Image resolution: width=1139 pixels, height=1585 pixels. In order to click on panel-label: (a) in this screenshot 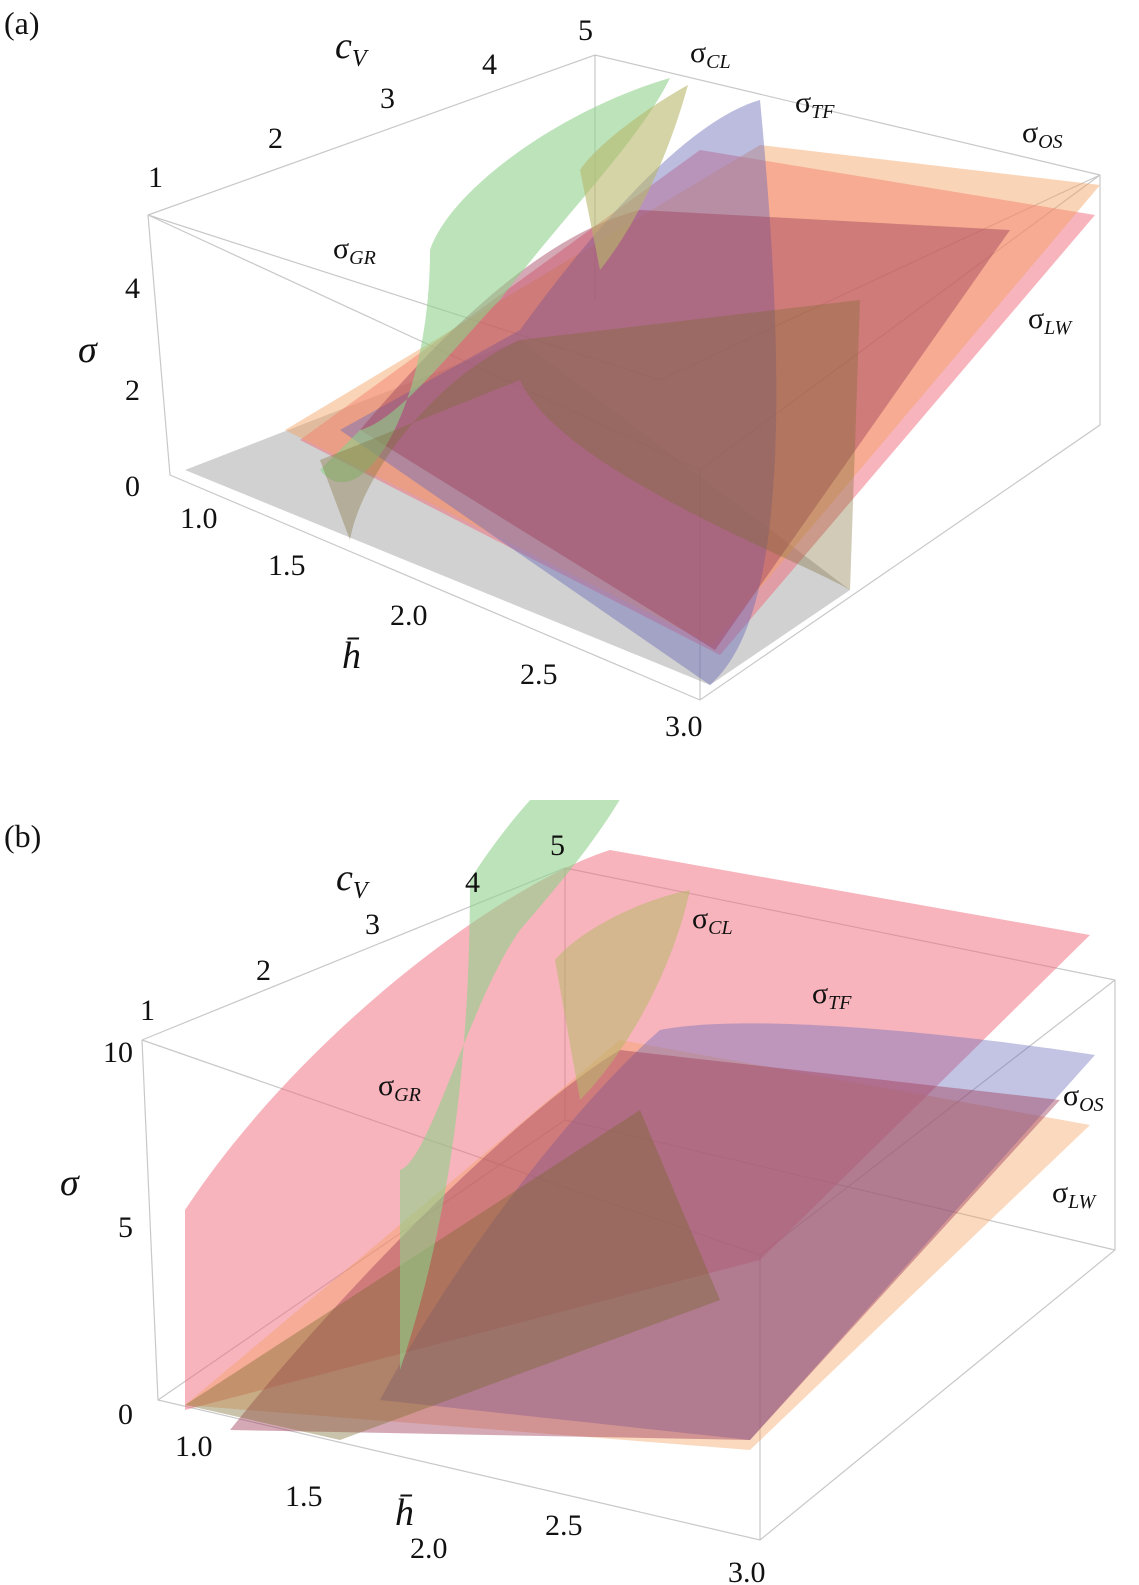, I will do `click(22, 23)`.